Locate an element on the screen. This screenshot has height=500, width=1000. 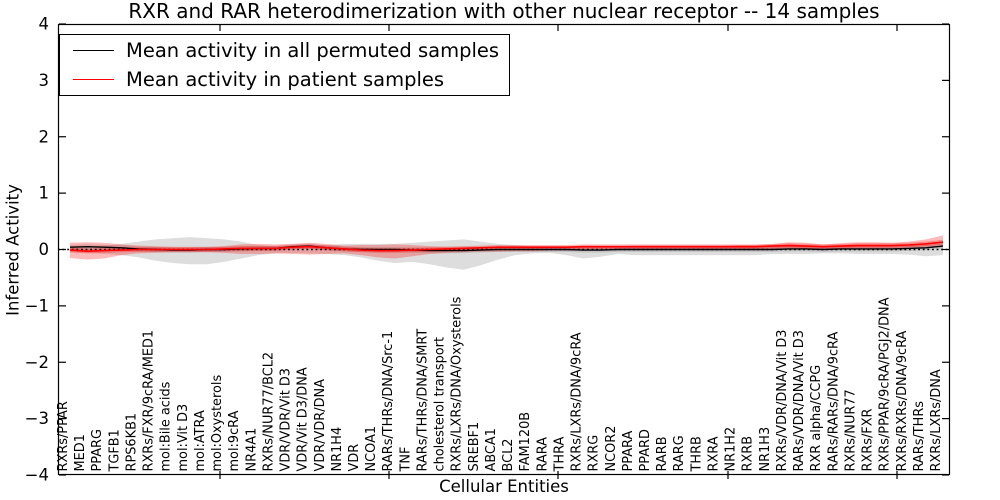
y-tick-label: 0 is located at coordinates (44, 249).